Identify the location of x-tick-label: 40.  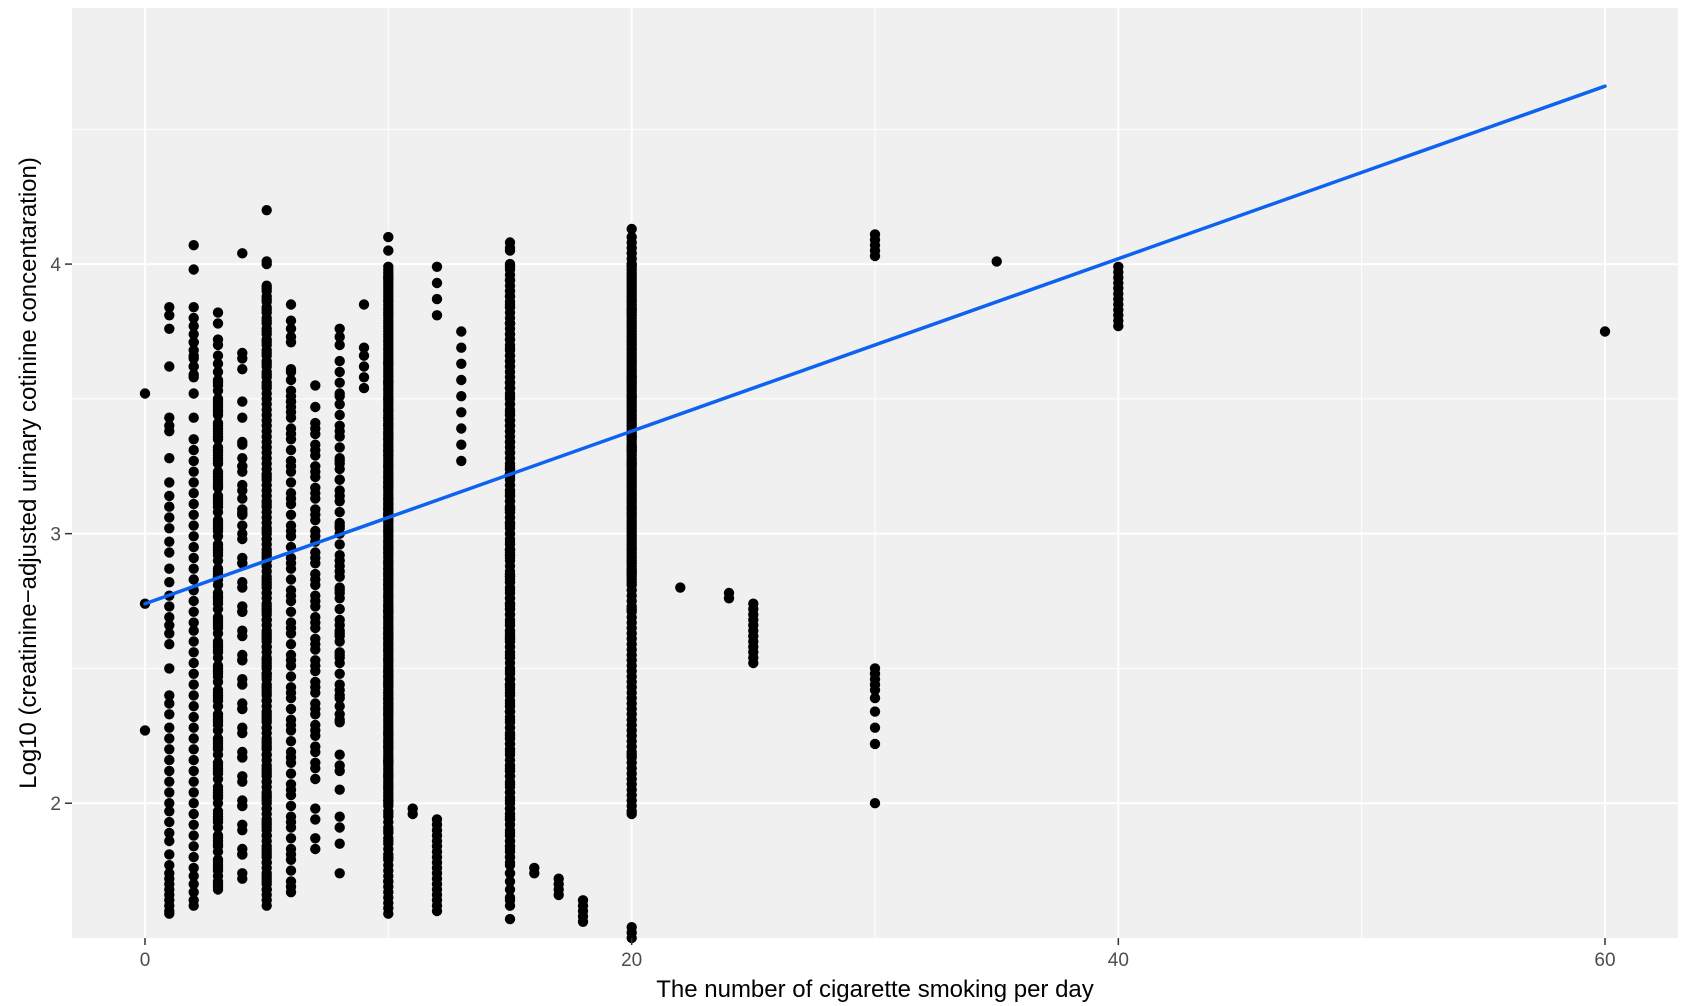
(1118, 960).